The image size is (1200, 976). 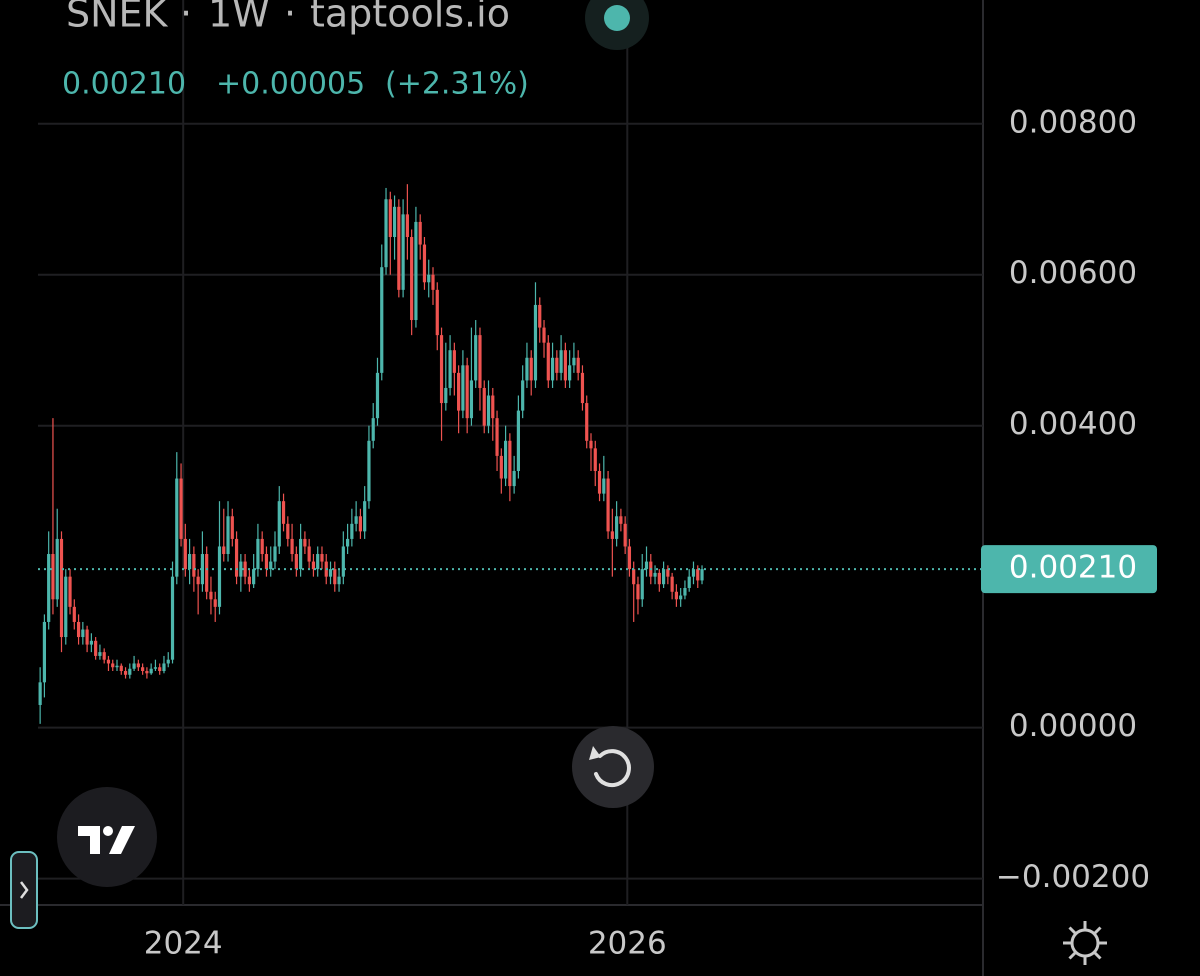 I want to click on side-panel-toggle, so click(x=24, y=890).